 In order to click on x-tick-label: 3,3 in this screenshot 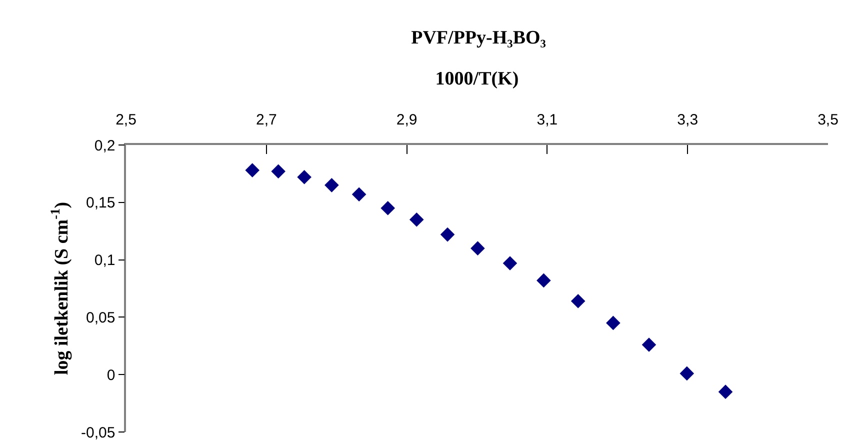, I will do `click(687, 119)`.